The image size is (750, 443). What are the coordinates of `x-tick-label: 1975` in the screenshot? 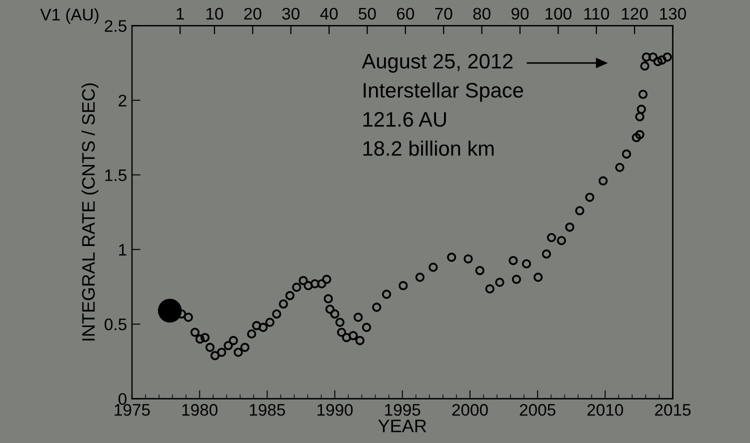 It's located at (132, 410).